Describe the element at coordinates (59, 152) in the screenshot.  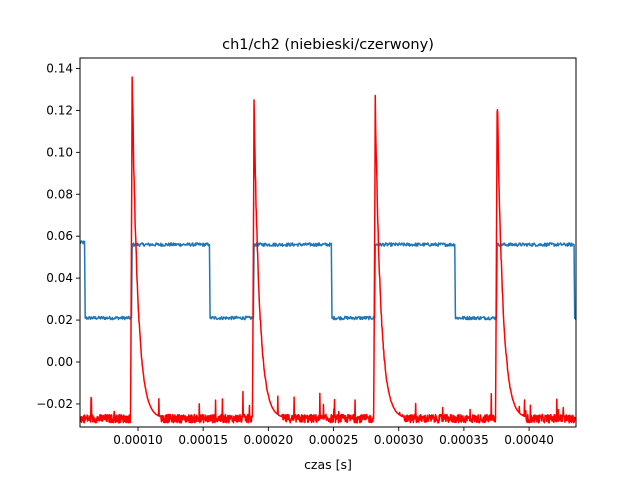
I see `y-tick-label: 0.10` at that location.